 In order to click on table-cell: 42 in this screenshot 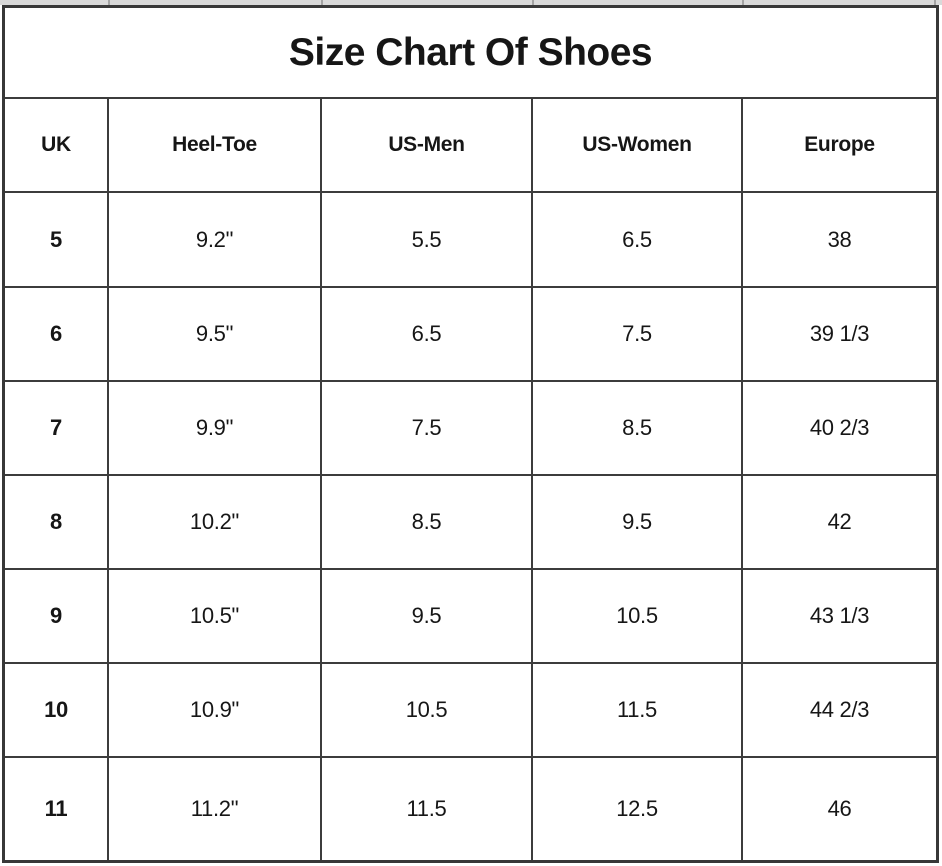, I will do `click(839, 523)`.